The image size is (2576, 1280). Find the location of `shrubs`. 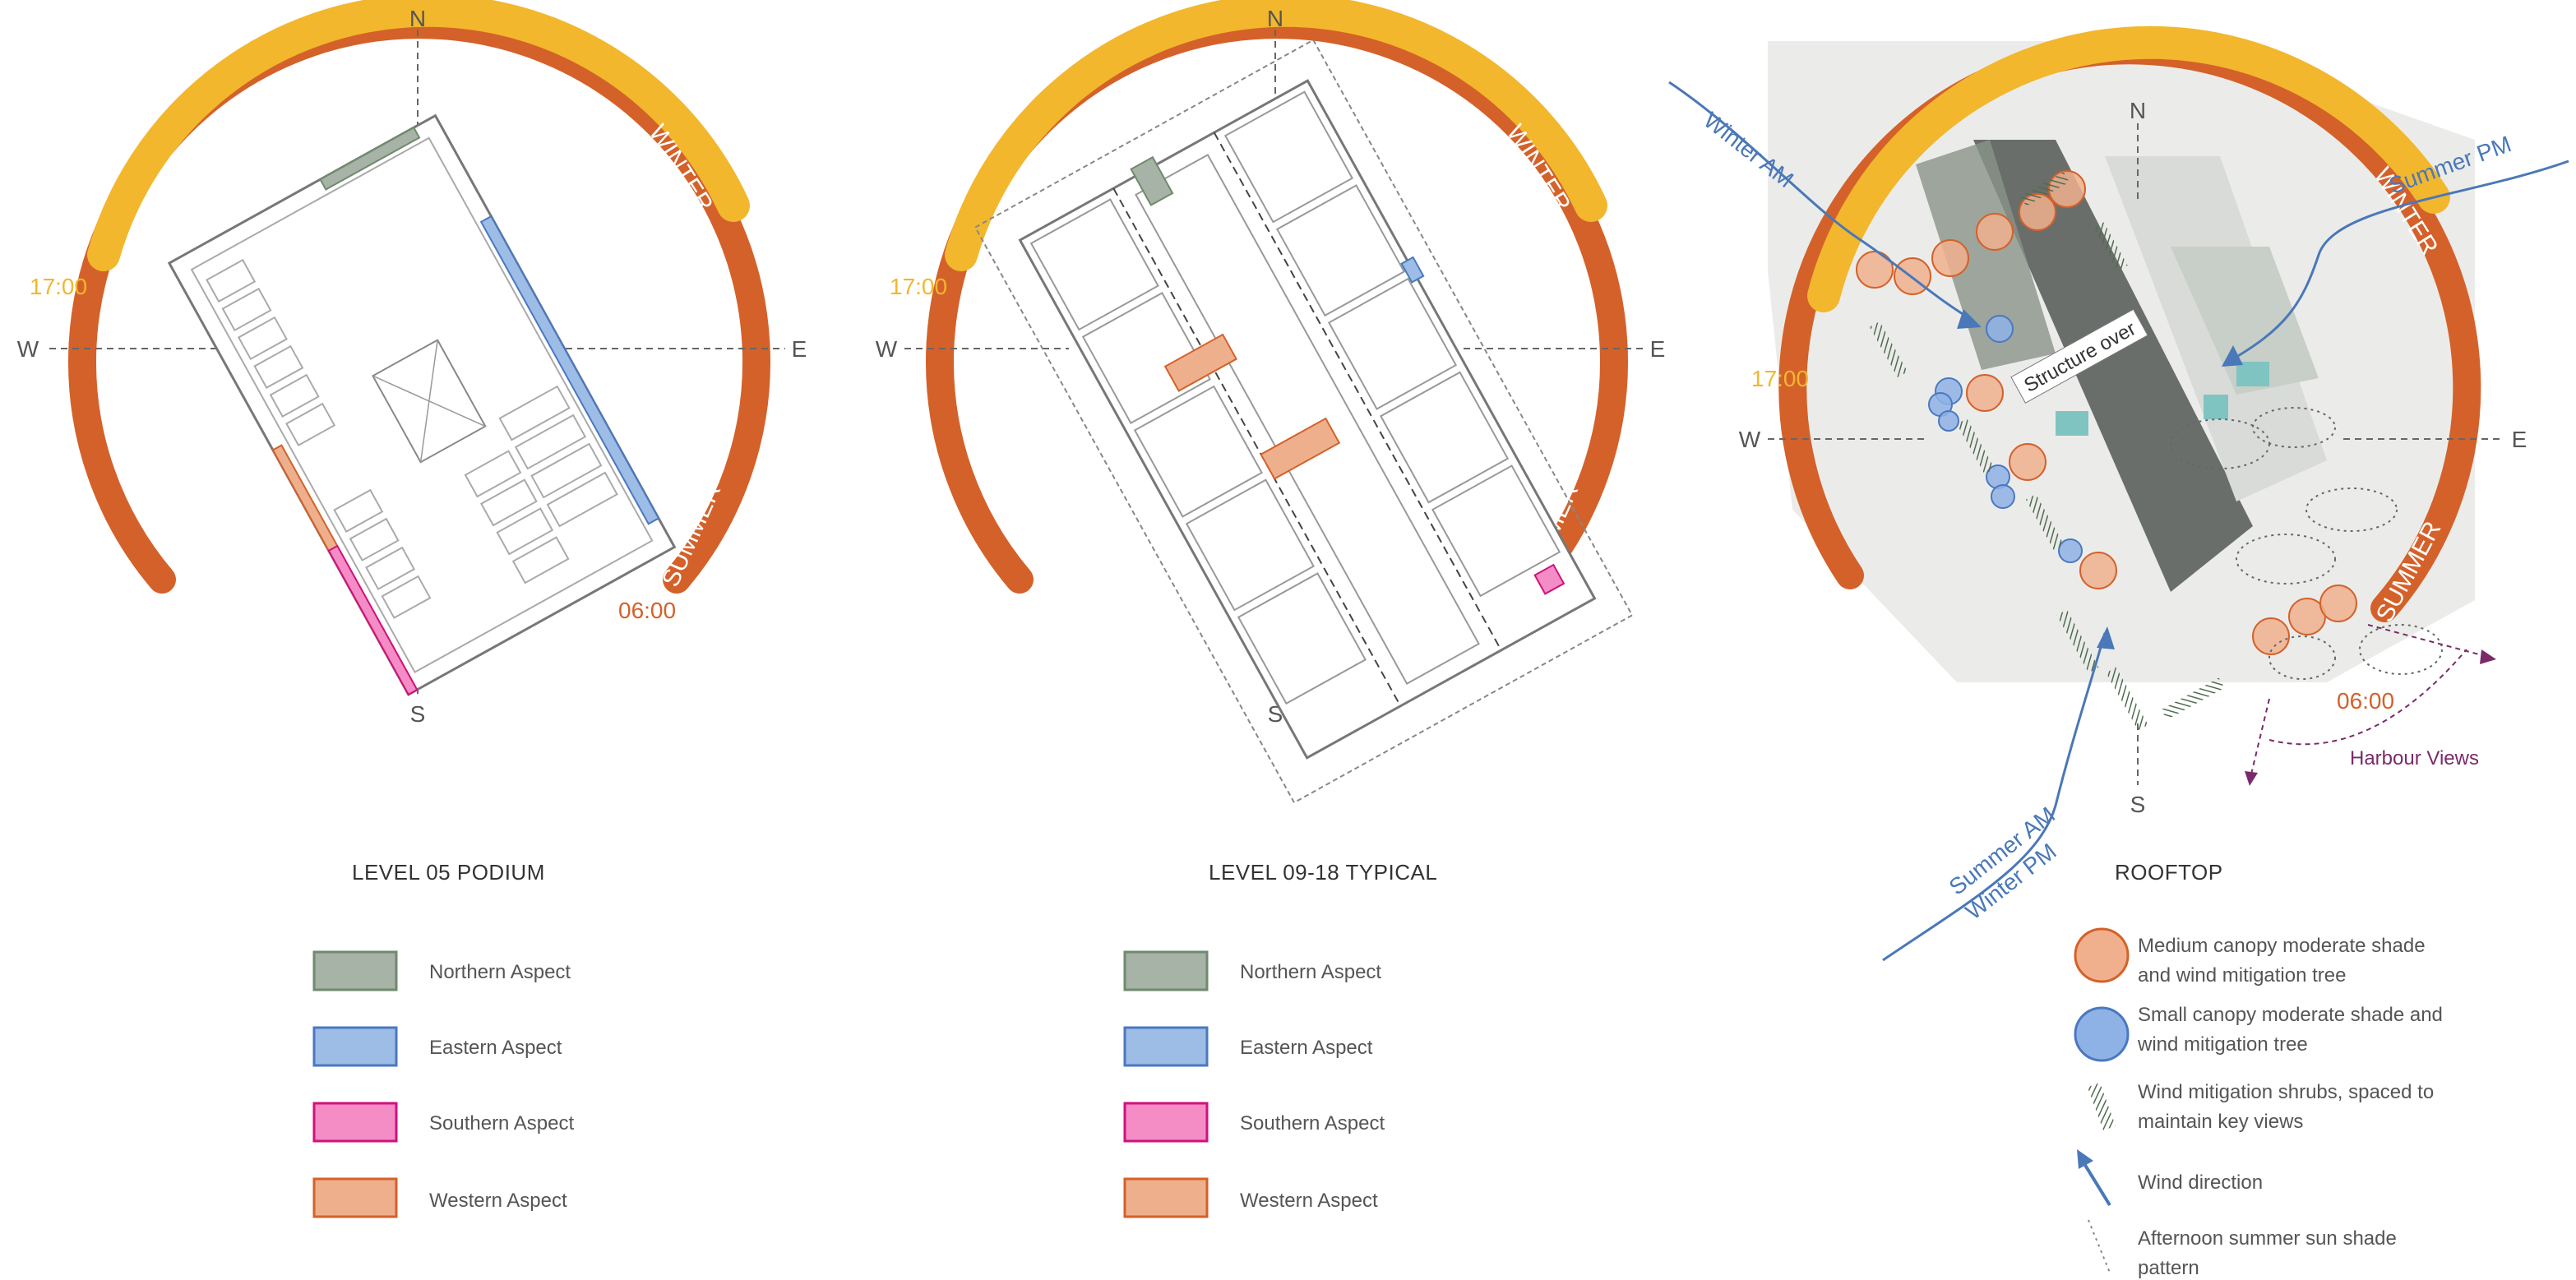

shrubs is located at coordinates (2047, 451).